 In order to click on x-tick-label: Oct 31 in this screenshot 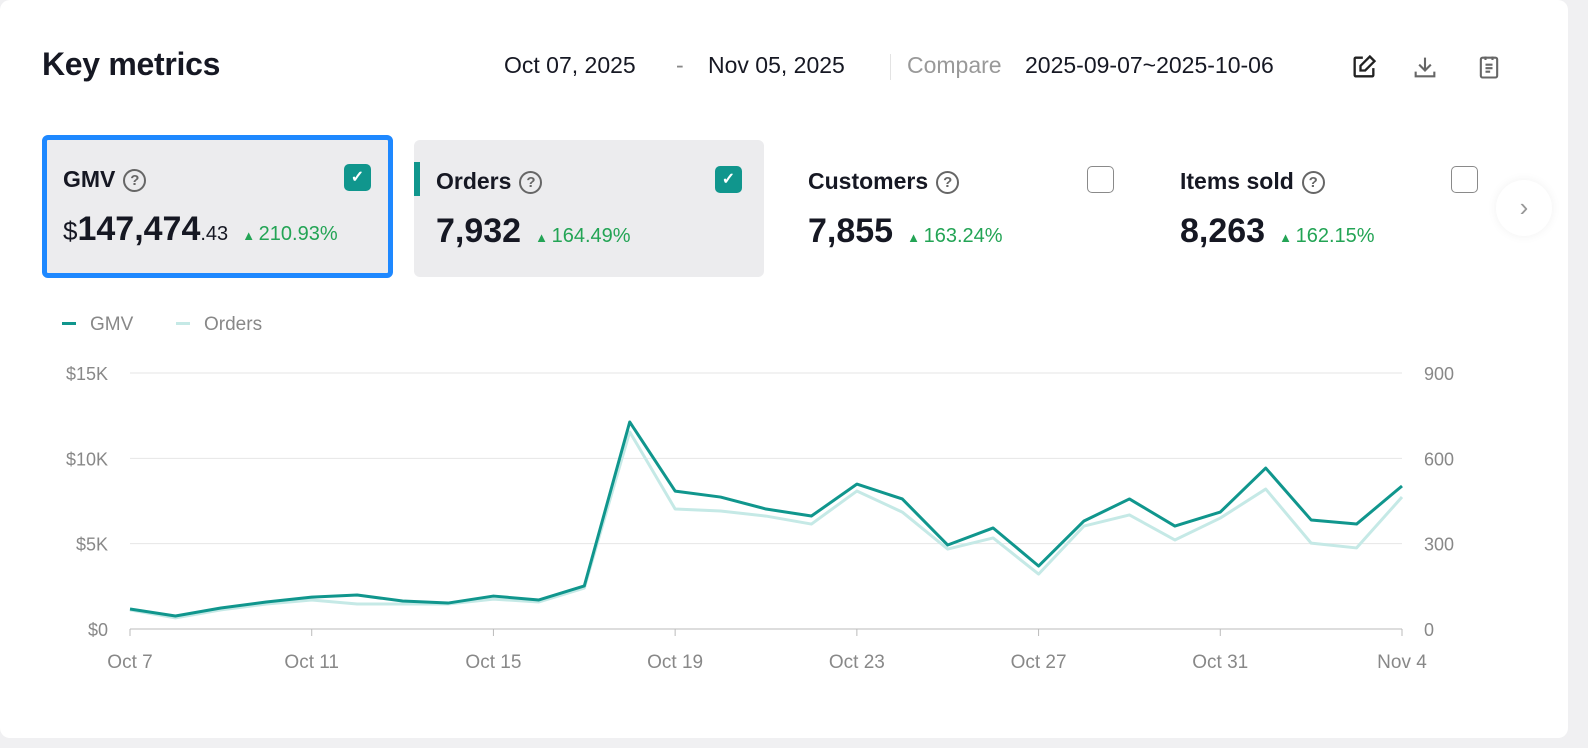, I will do `click(1220, 662)`.